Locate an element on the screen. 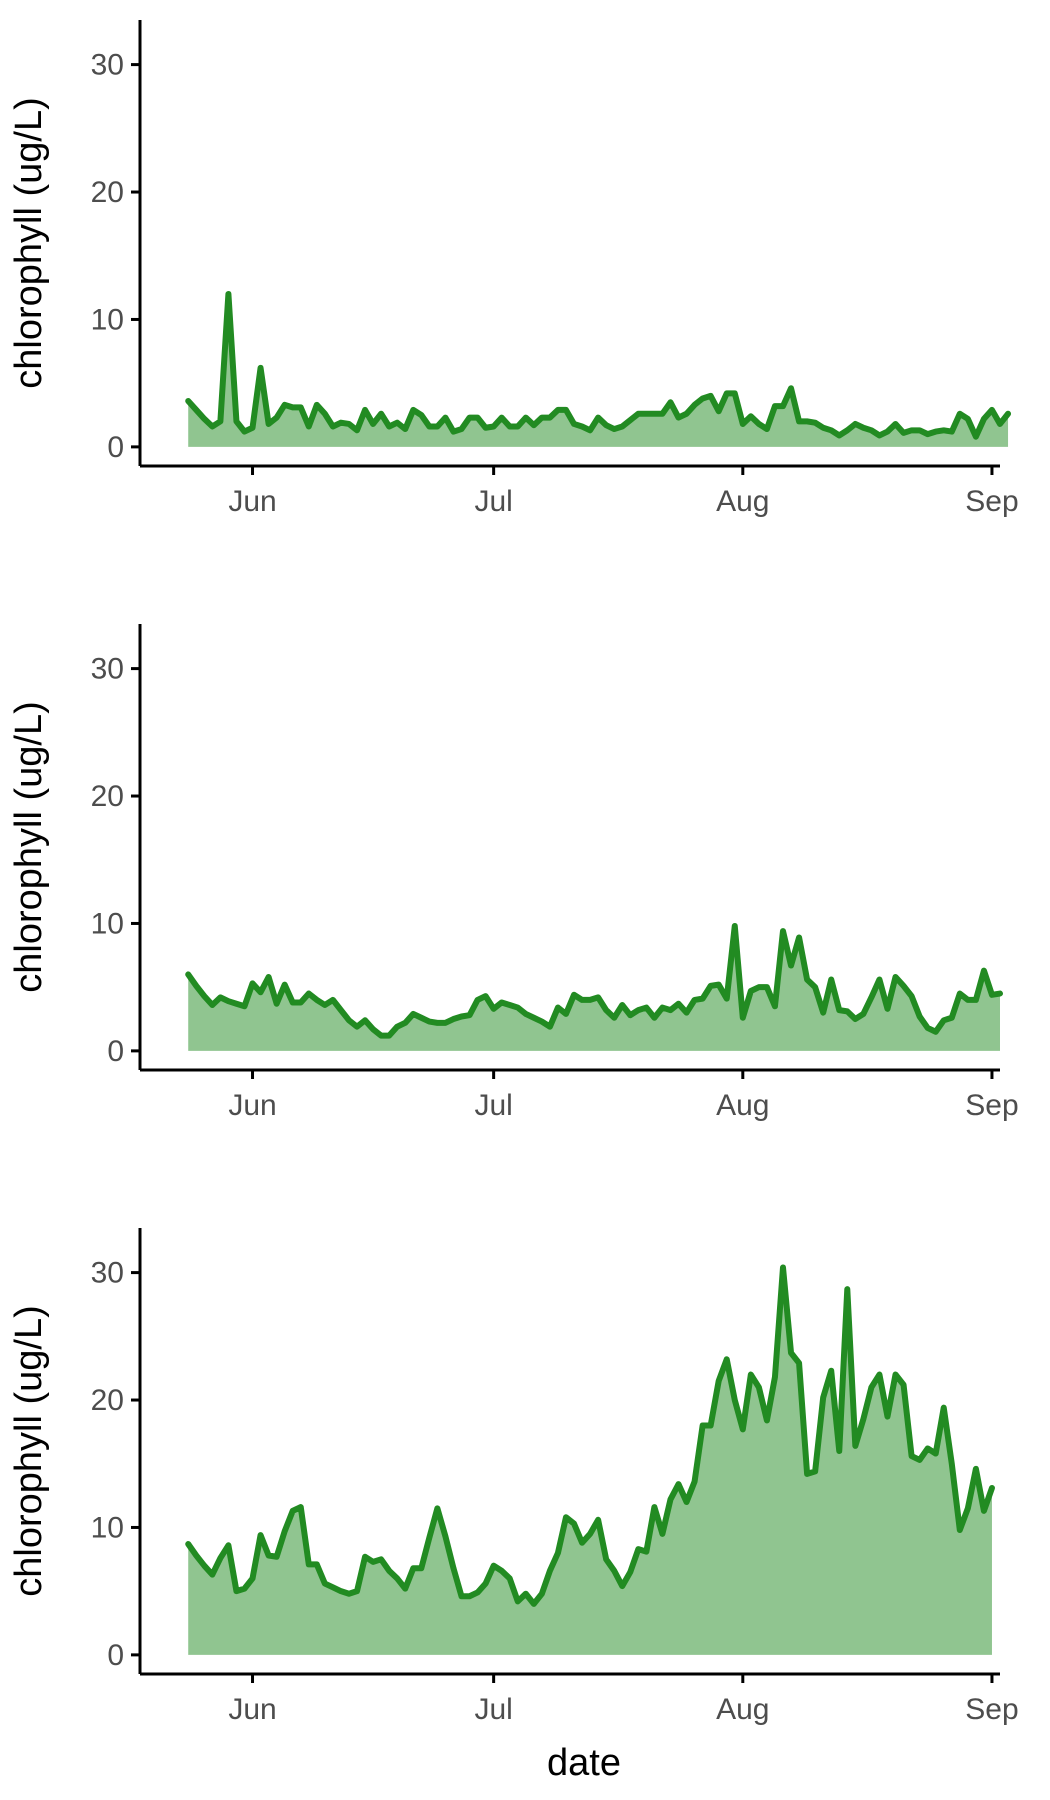  x-axis-title: date is located at coordinates (584, 1763).